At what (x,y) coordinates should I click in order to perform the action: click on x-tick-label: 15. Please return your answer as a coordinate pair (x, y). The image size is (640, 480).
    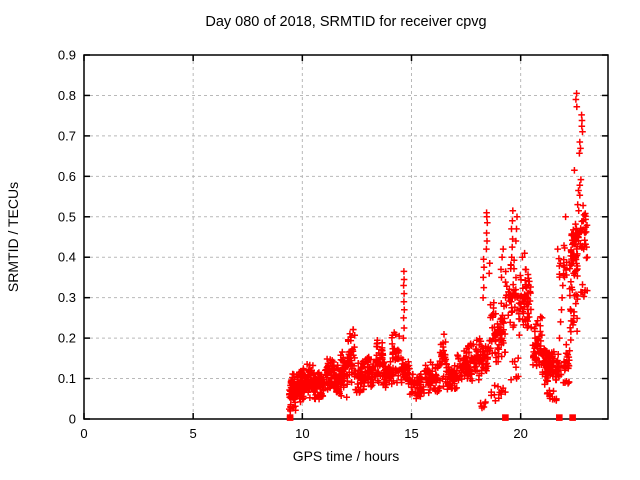
    Looking at the image, I should click on (411, 433).